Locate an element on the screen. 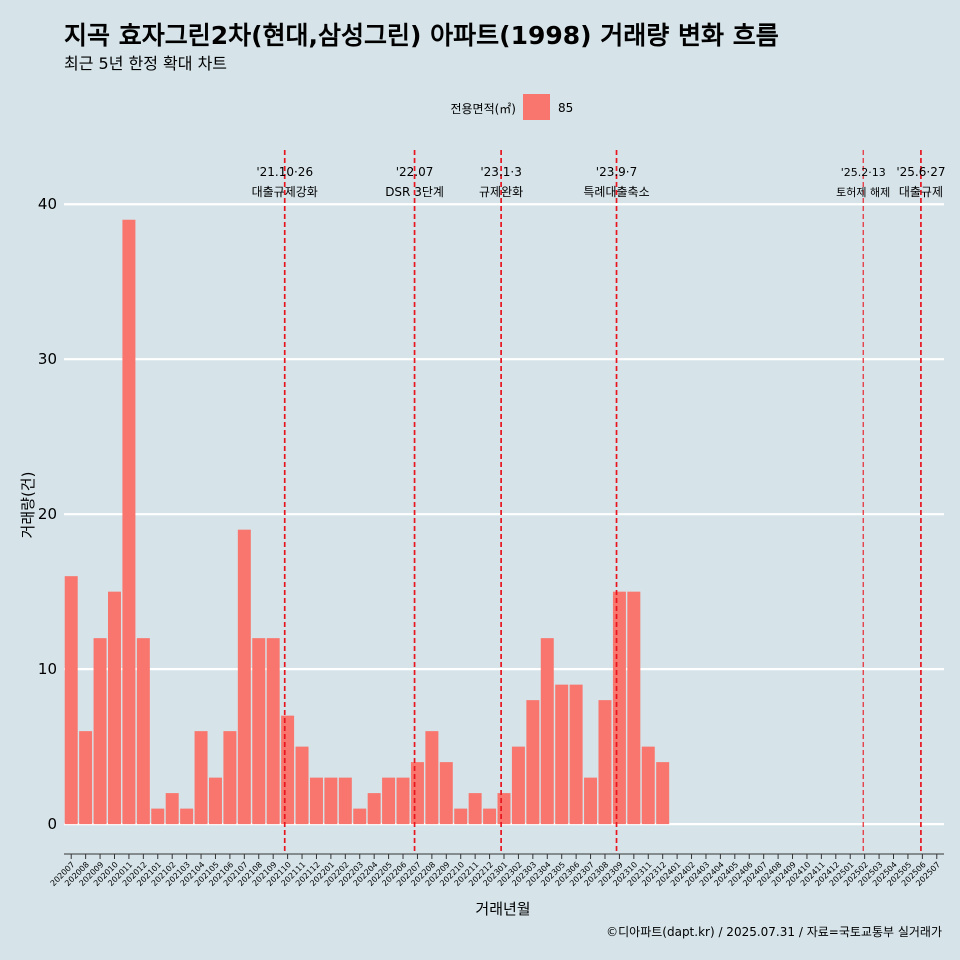  chart-subtitle: 최근 5년 한정 확대 차트 is located at coordinates (145, 63).